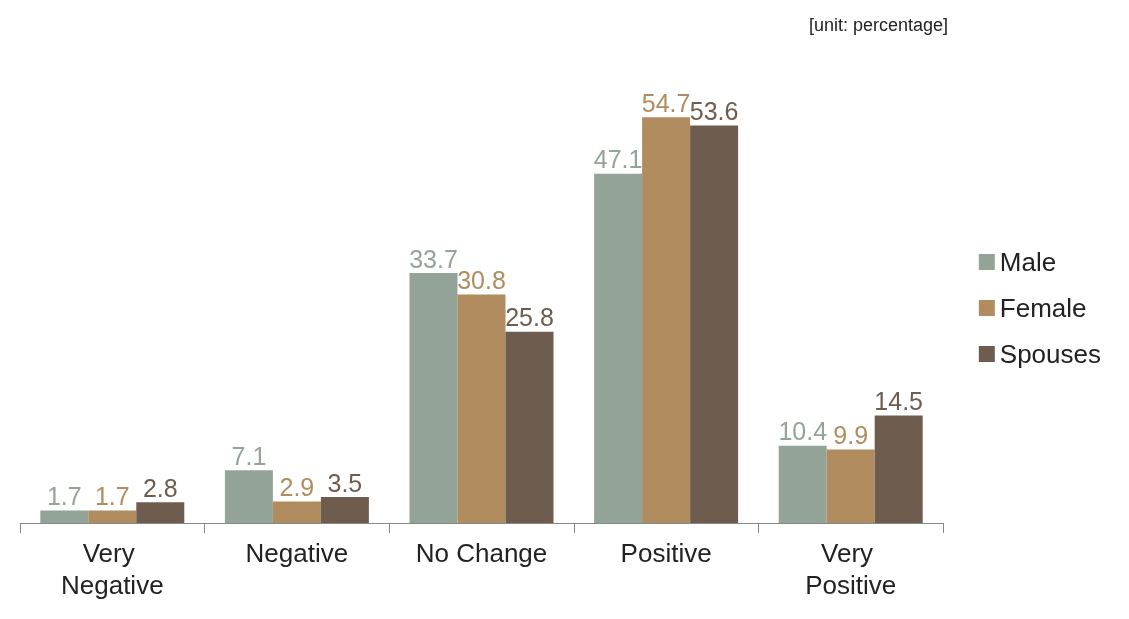 Image resolution: width=1129 pixels, height=619 pixels. Describe the element at coordinates (1028, 262) in the screenshot. I see `legend-label: Male` at that location.